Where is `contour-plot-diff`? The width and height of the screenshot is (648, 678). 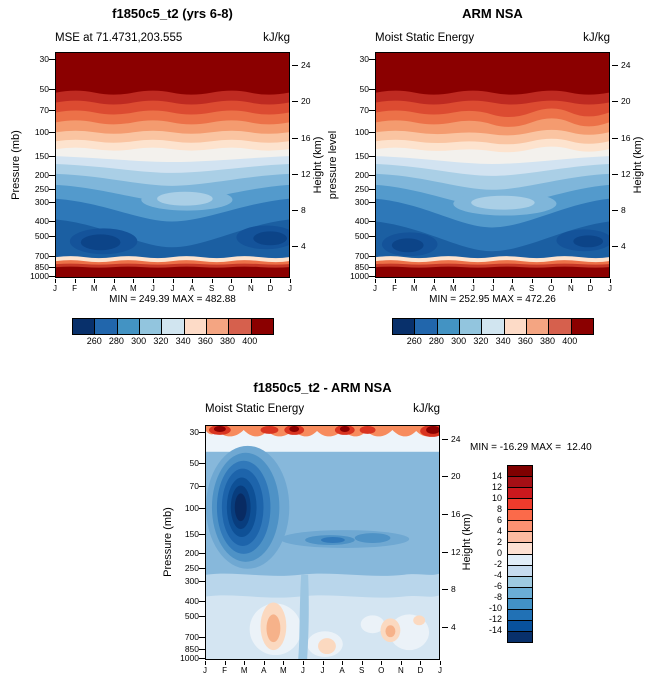 contour-plot-diff is located at coordinates (322, 542).